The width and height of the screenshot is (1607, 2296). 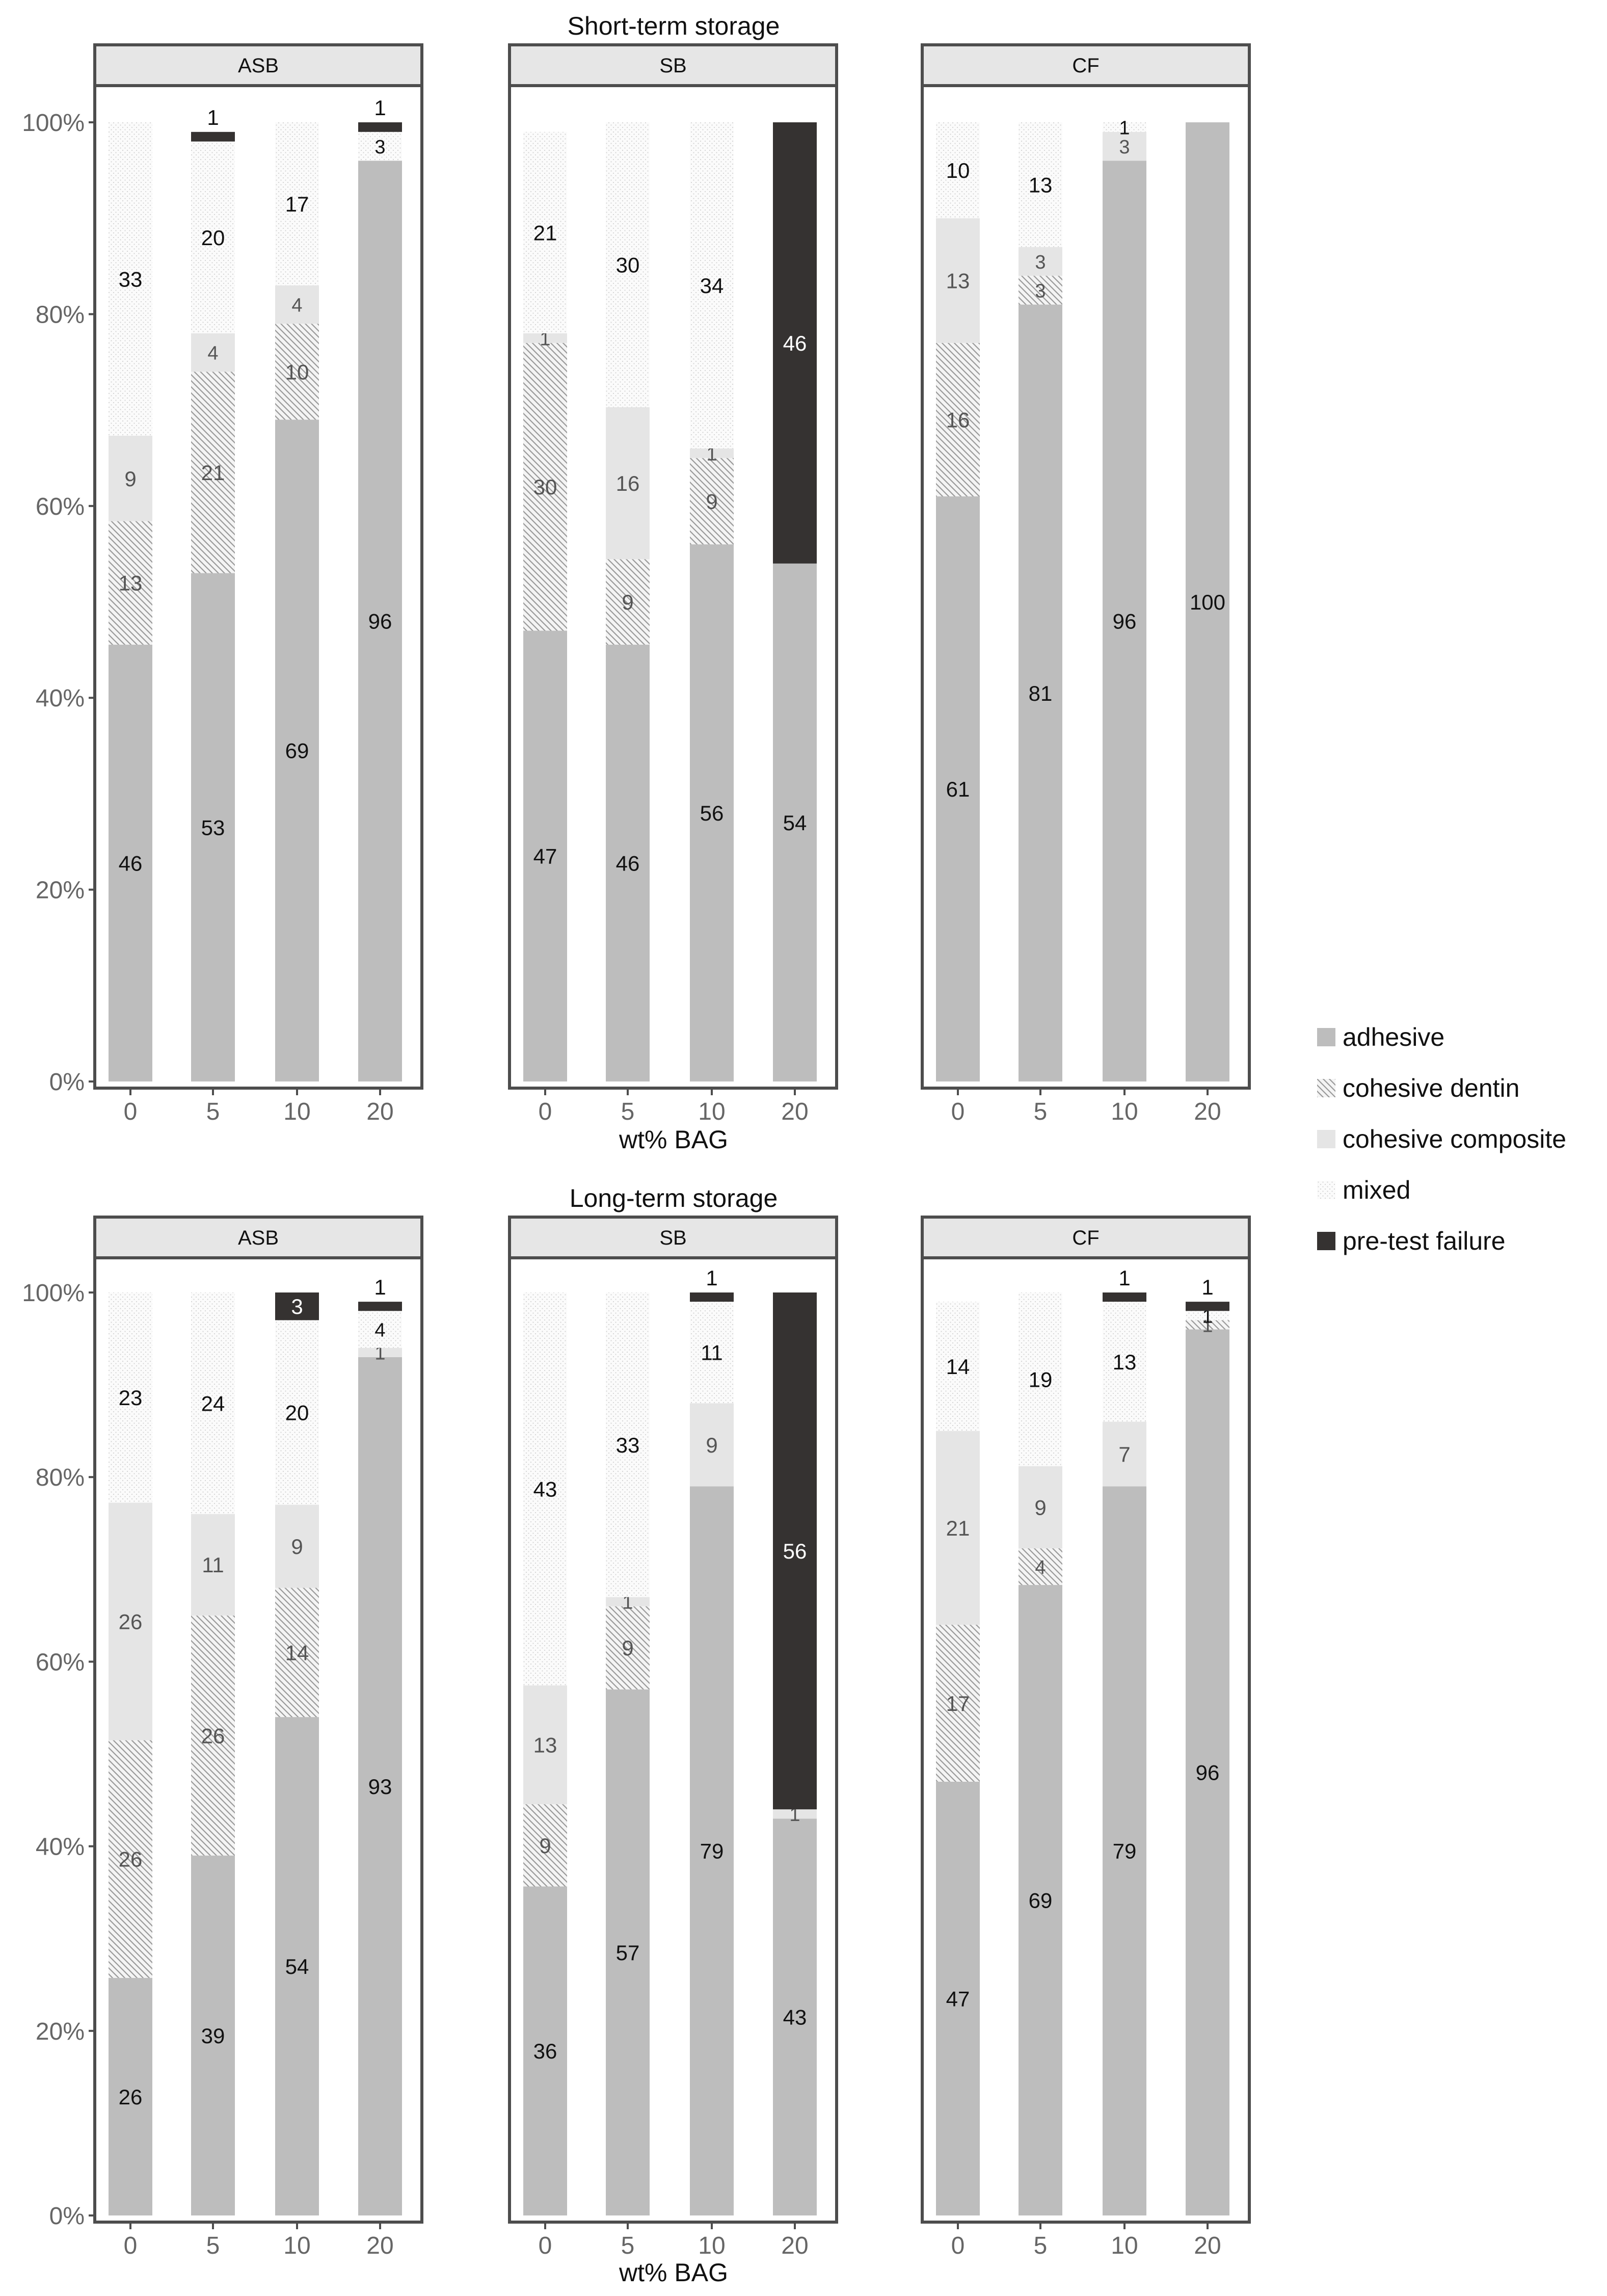 I want to click on bar-short-term-storage-sb-20-pre-test-failure, so click(x=795, y=343).